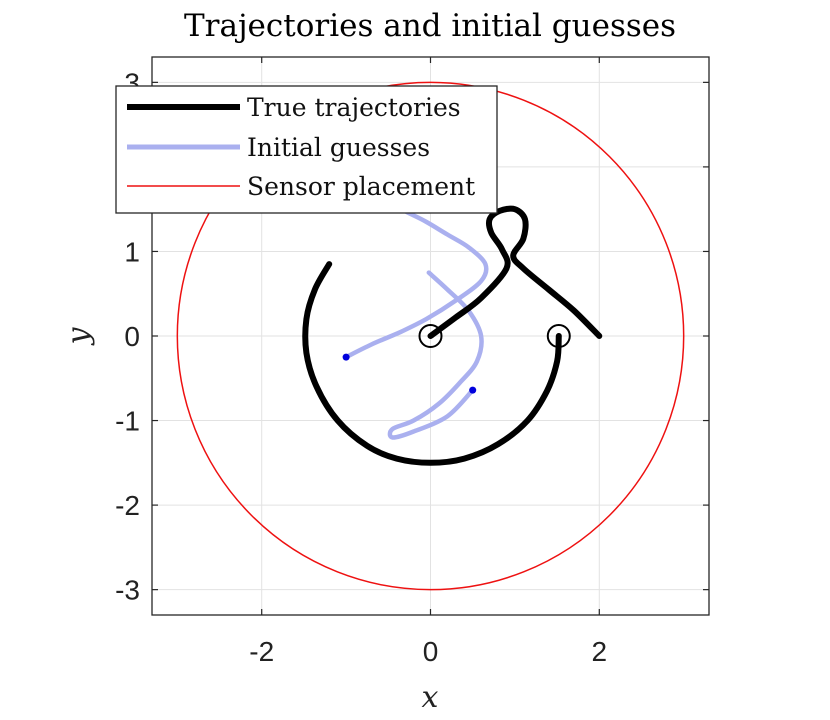 This screenshot has height=720, width=830. What do you see at coordinates (132, 251) in the screenshot?
I see `y-tick-label-4: 1` at bounding box center [132, 251].